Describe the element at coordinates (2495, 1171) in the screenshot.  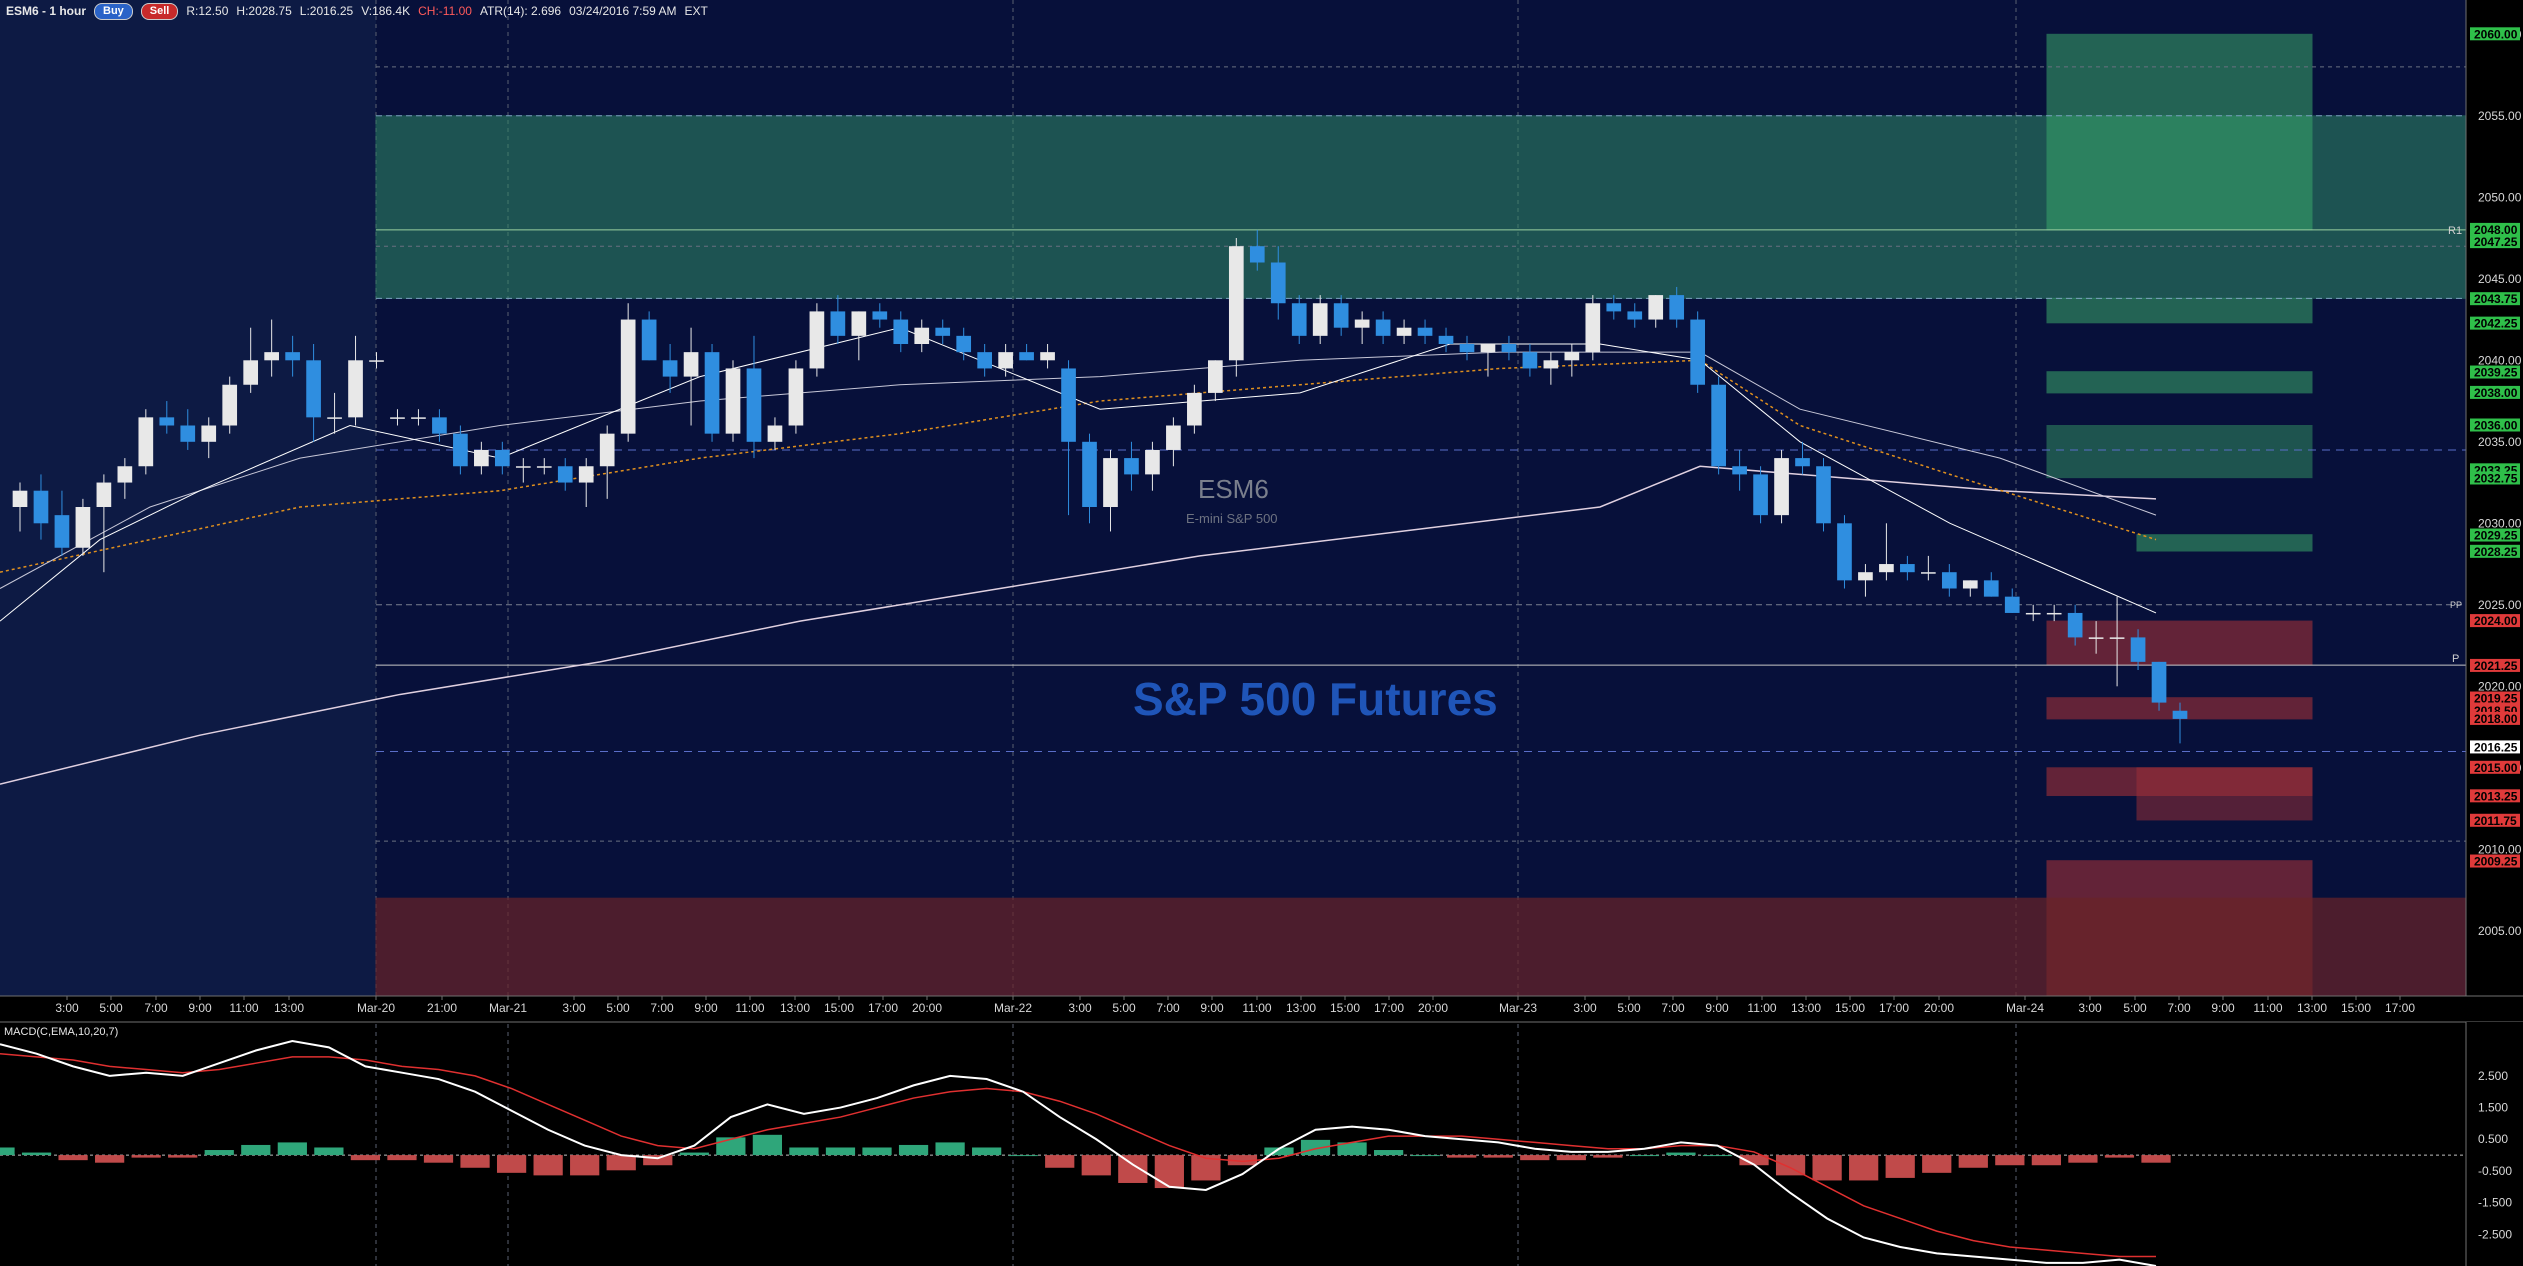
I see `macd-tick-label: -0.500` at that location.